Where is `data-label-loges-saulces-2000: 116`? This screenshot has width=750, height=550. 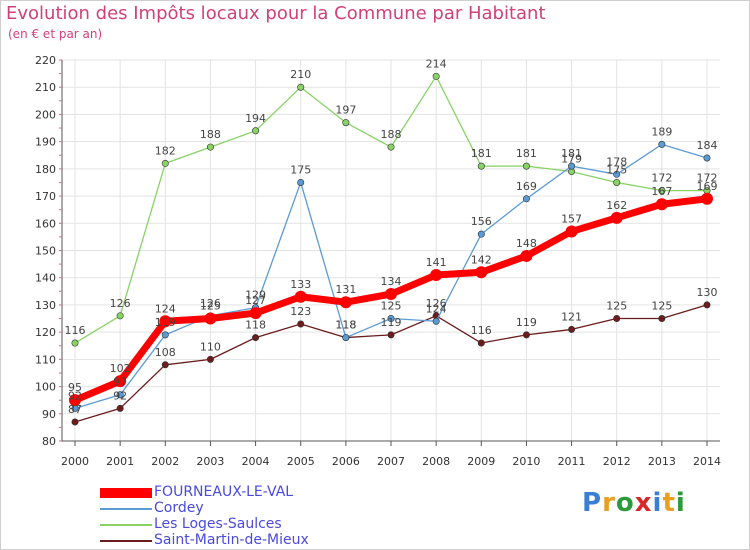 data-label-loges-saulces-2000: 116 is located at coordinates (75, 330).